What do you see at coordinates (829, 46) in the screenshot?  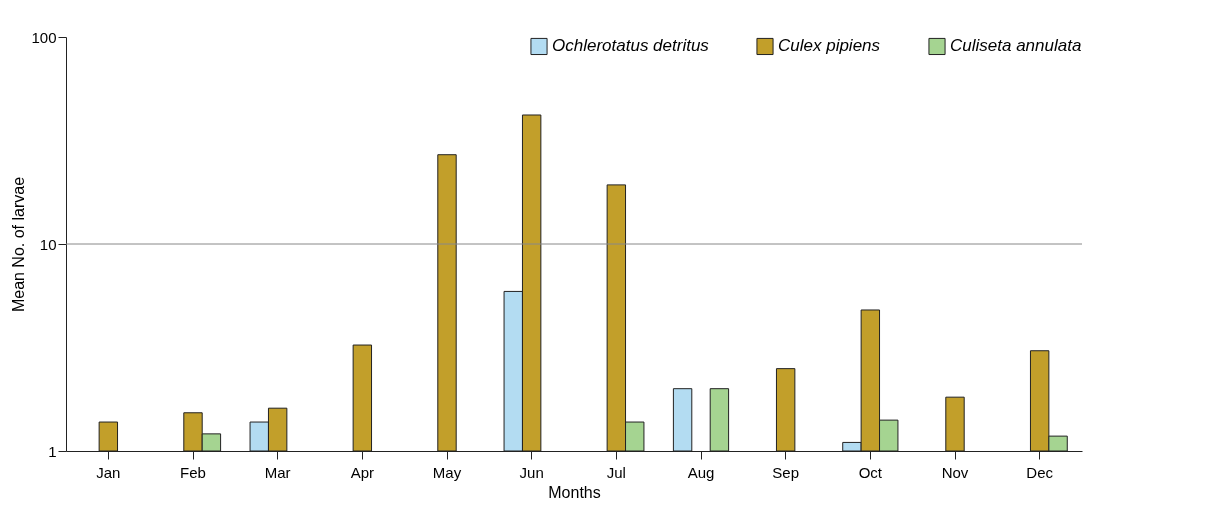 I see `legend-label: Culex pipiens` at bounding box center [829, 46].